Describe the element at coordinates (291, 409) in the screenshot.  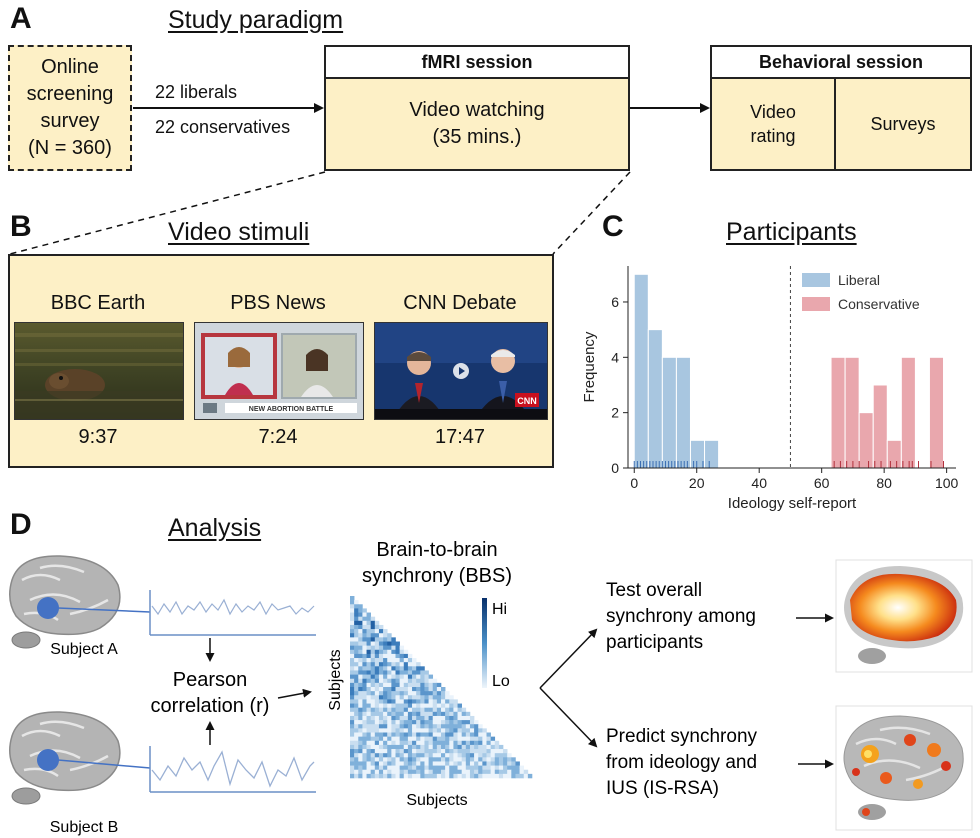
I see `pbs-caption: NEW ABORTION BATTLE` at that location.